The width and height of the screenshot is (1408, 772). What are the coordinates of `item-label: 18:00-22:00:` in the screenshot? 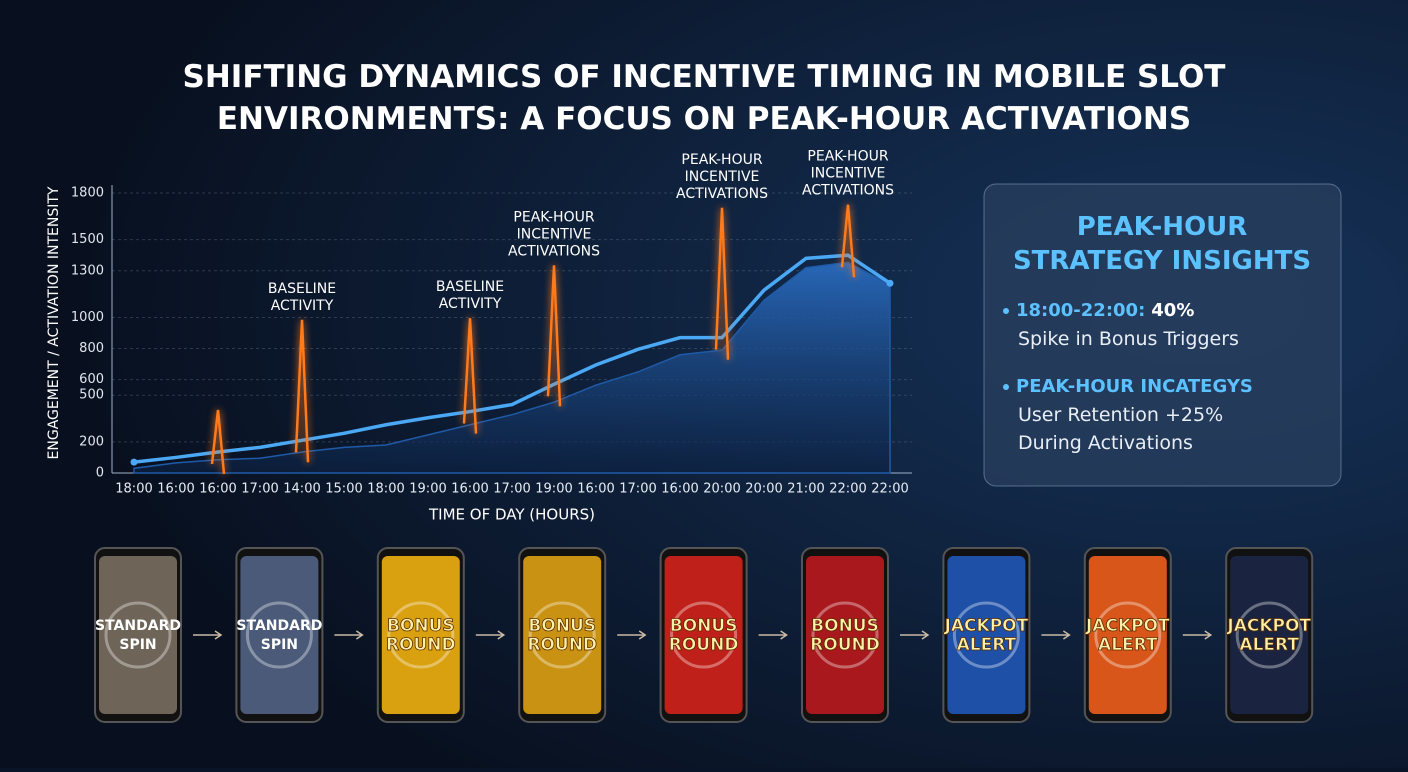 It's located at (1080, 310).